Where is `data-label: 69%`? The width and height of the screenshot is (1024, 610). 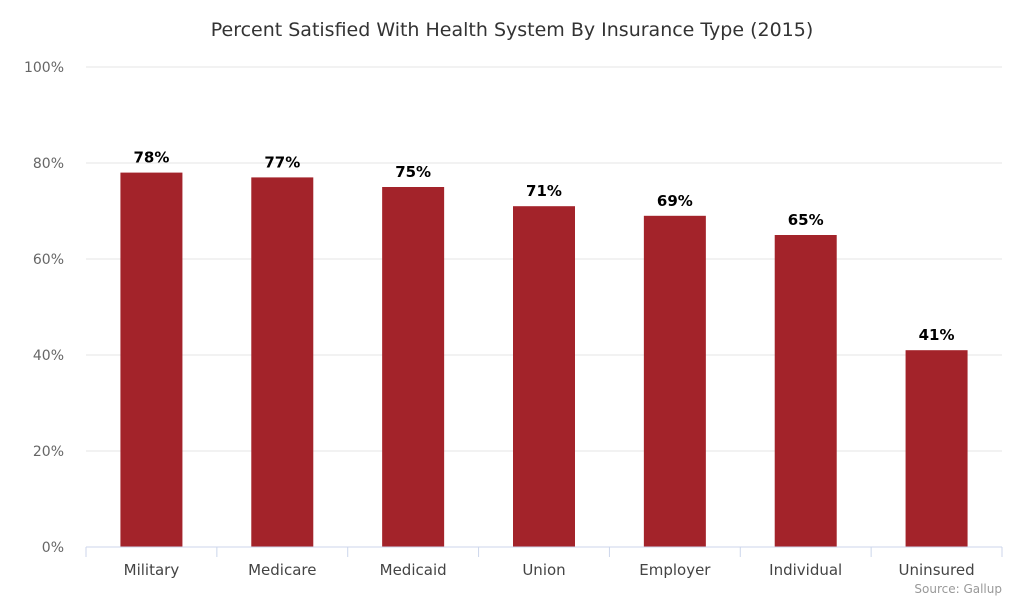
data-label: 69% is located at coordinates (675, 201).